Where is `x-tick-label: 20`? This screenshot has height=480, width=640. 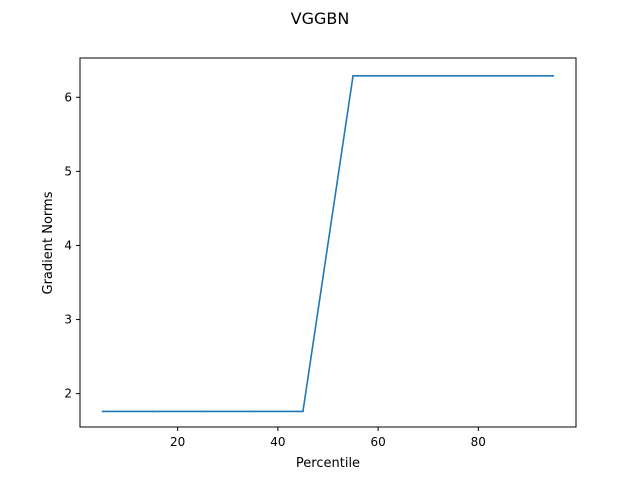 x-tick-label: 20 is located at coordinates (177, 442).